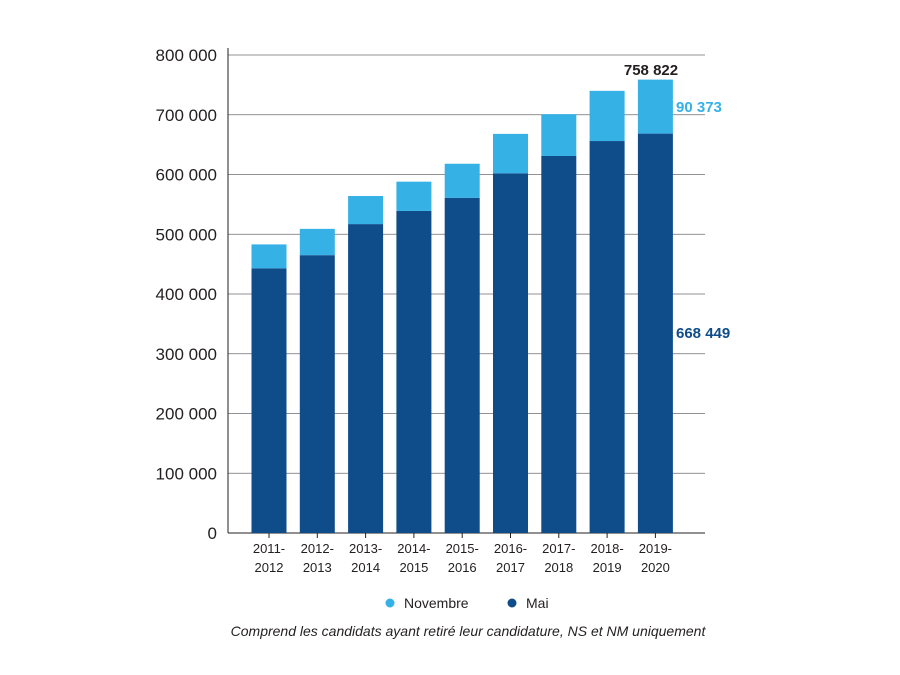  What do you see at coordinates (317, 558) in the screenshot?
I see `x-tick-label: 2012-2013` at bounding box center [317, 558].